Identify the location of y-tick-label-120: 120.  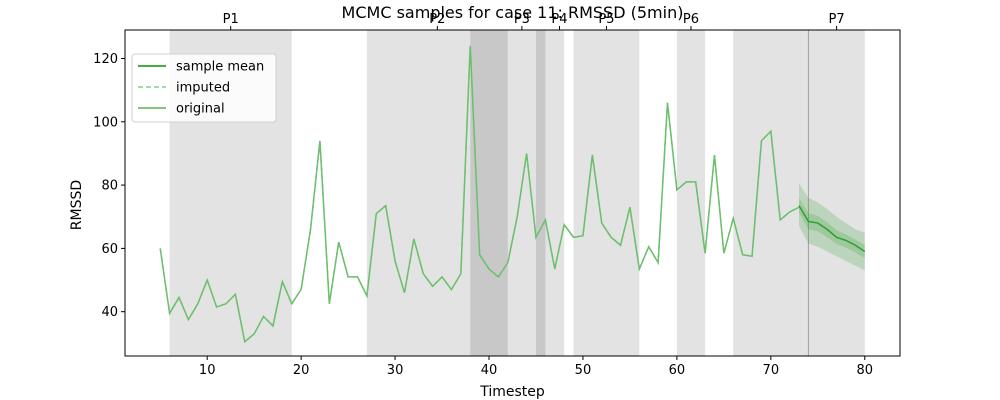
(105, 59).